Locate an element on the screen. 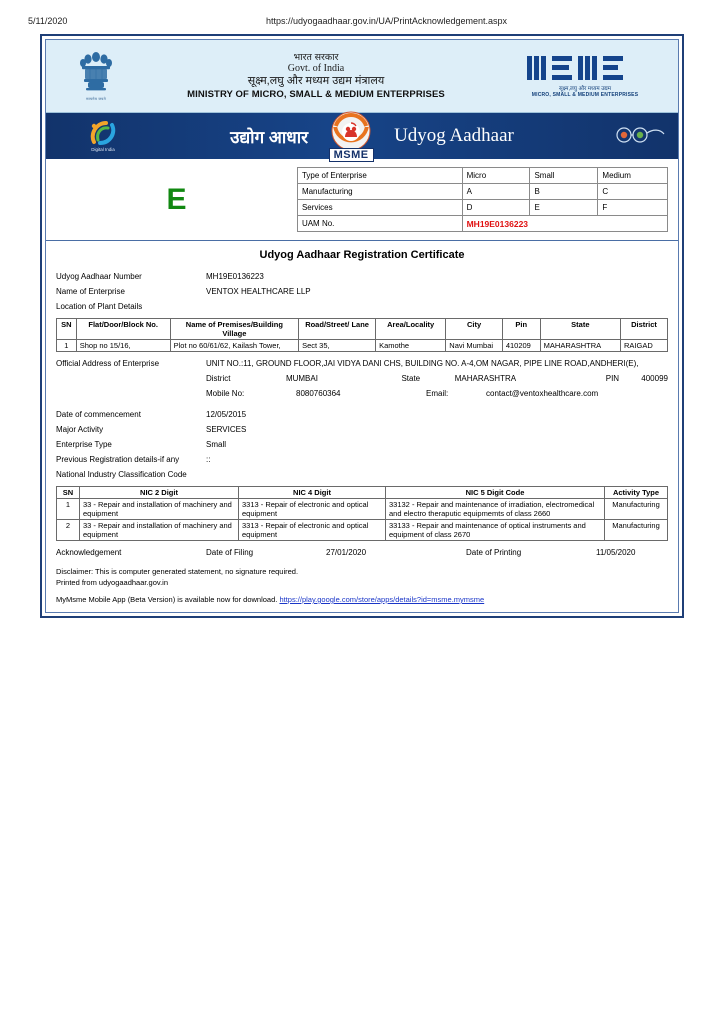  field-date-of-commencement: Date of commencement 12/05/2015 is located at coordinates (362, 414).